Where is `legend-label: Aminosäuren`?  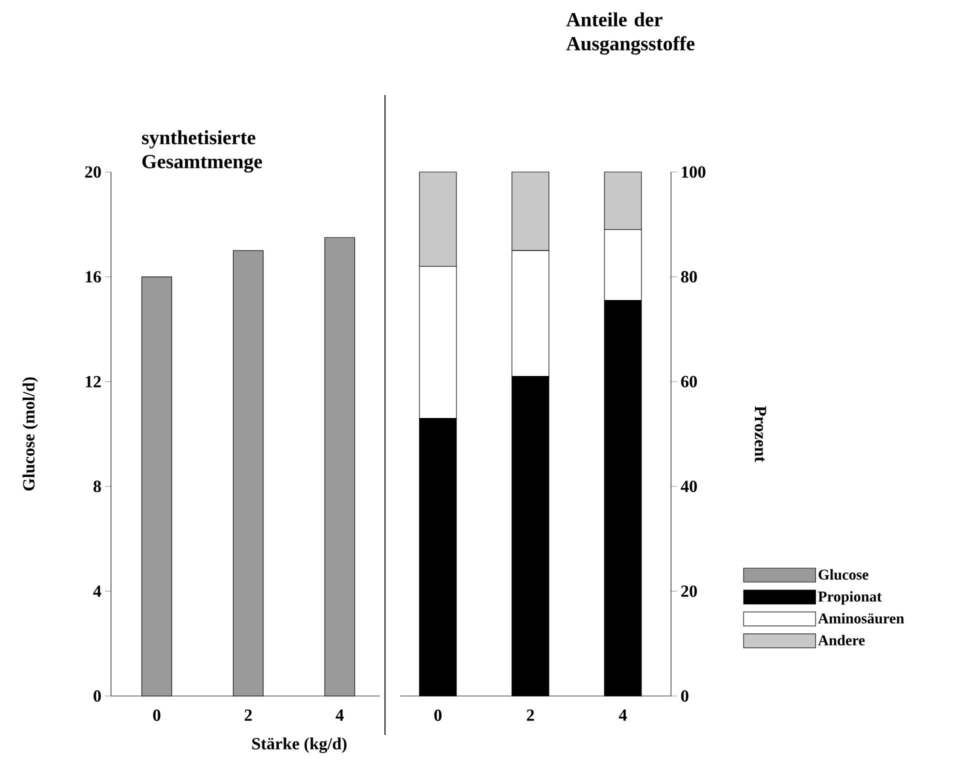
legend-label: Aminosäuren is located at coordinates (861, 618).